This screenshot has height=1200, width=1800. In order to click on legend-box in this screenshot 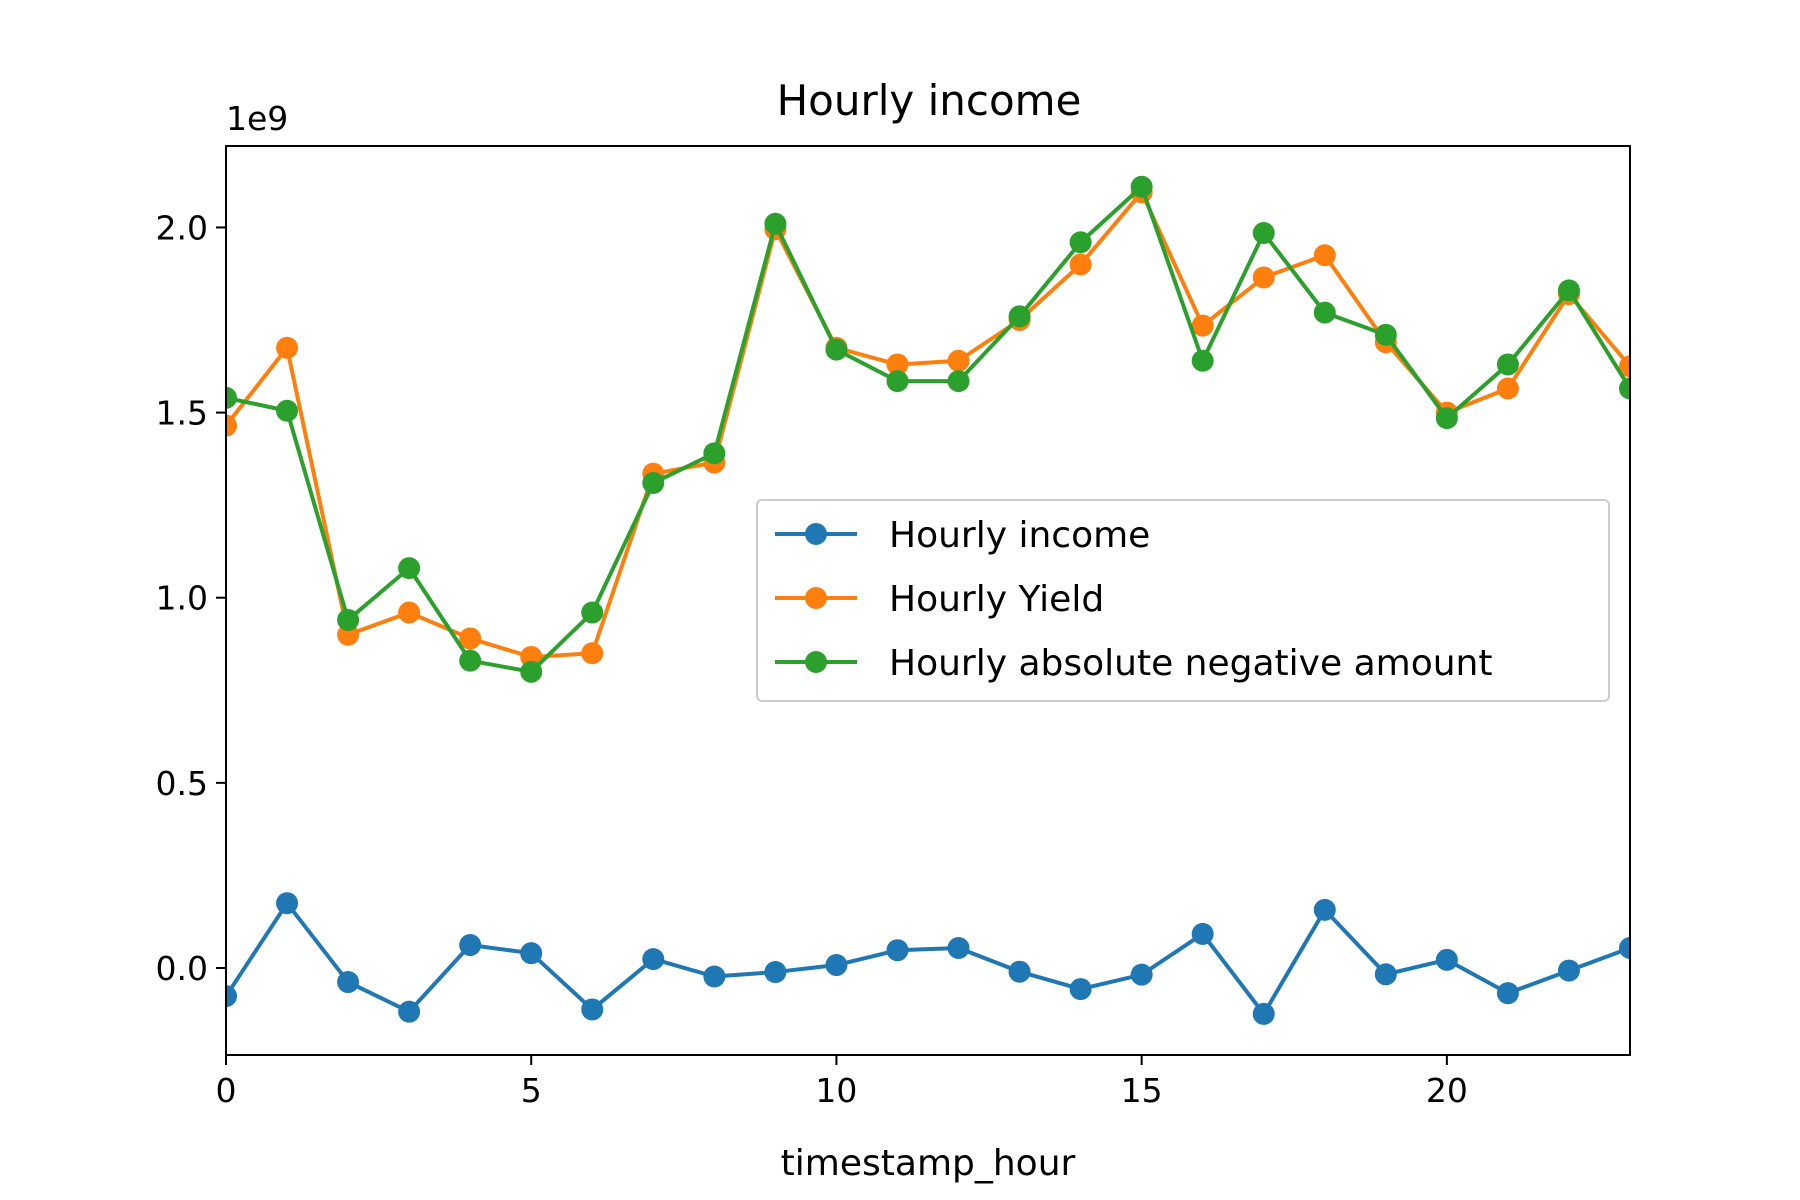, I will do `click(1183, 600)`.